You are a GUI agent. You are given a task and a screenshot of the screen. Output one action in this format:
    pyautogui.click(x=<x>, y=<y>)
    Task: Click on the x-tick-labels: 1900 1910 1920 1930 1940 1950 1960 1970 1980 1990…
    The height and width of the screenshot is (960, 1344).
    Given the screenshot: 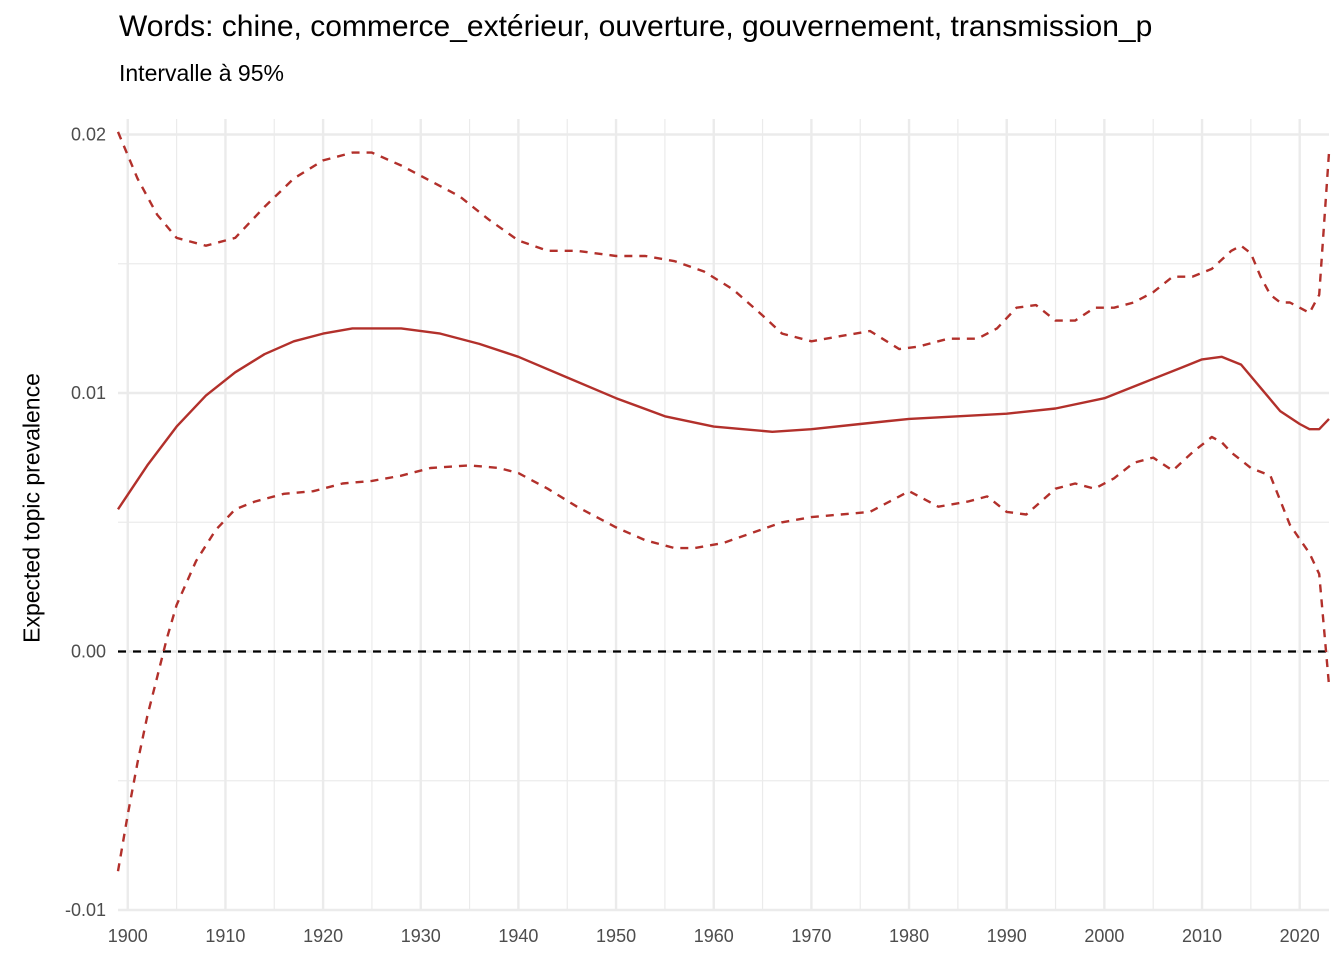 What is the action you would take?
    pyautogui.click(x=714, y=936)
    